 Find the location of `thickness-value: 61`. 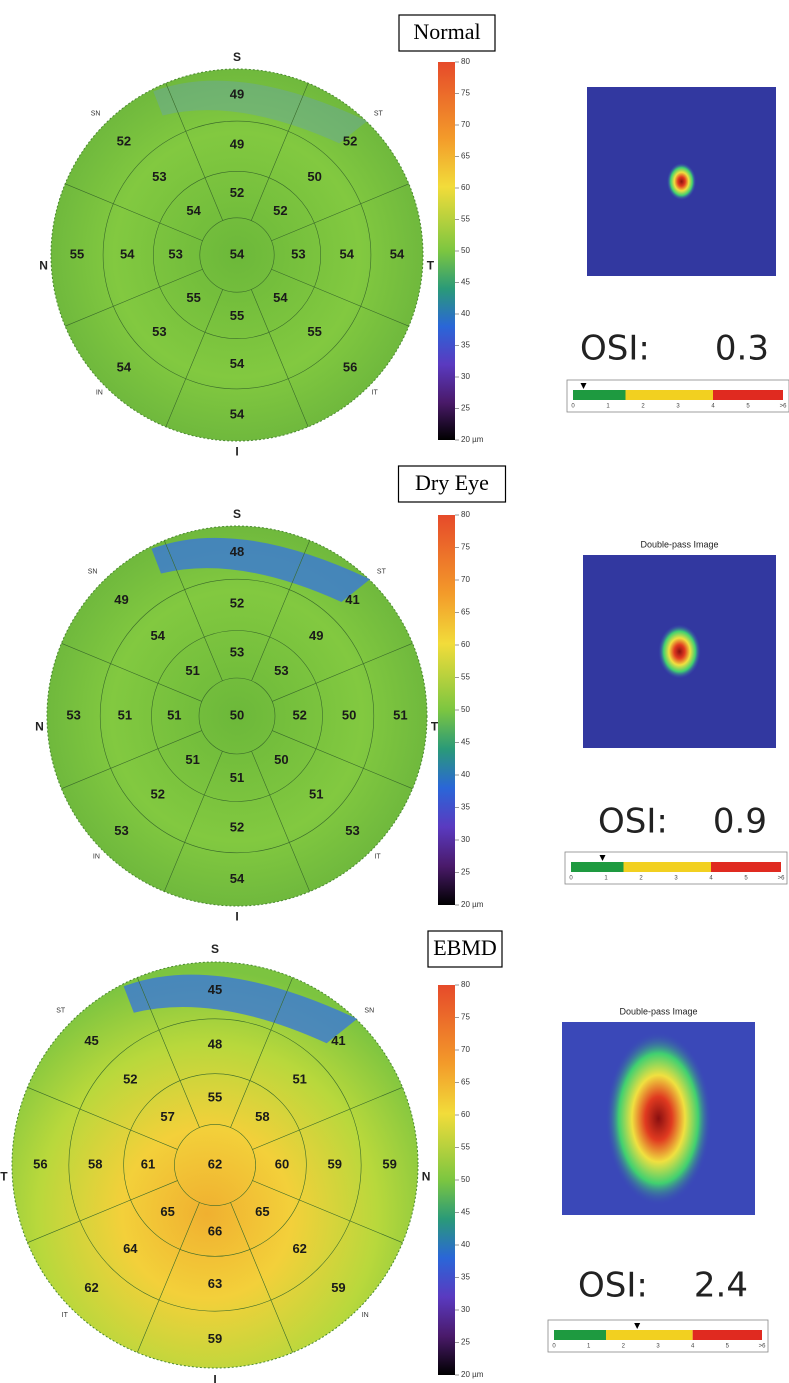

thickness-value: 61 is located at coordinates (148, 1163).